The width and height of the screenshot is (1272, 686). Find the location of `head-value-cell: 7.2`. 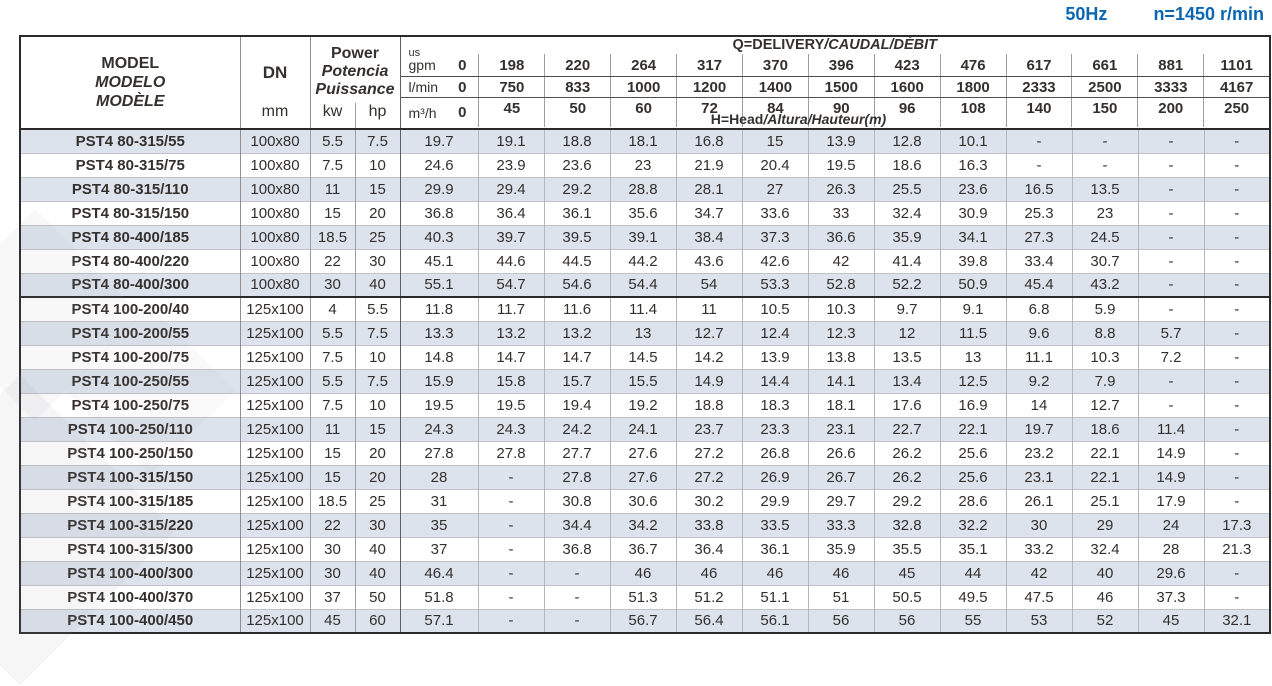

head-value-cell: 7.2 is located at coordinates (1170, 356).